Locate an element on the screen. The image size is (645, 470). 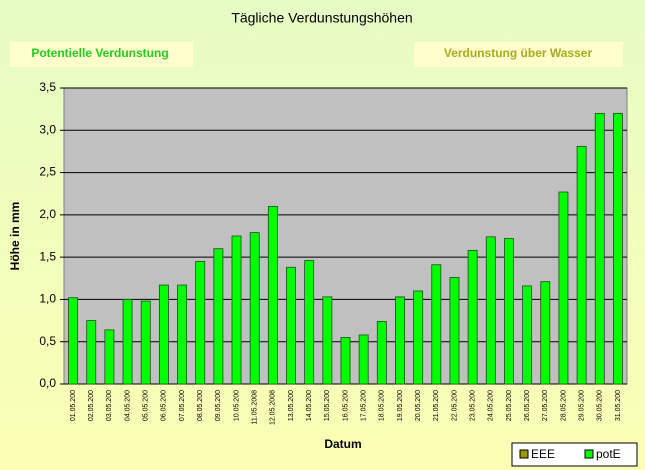
annotation: Verdunstung über Wasser is located at coordinates (518, 53).